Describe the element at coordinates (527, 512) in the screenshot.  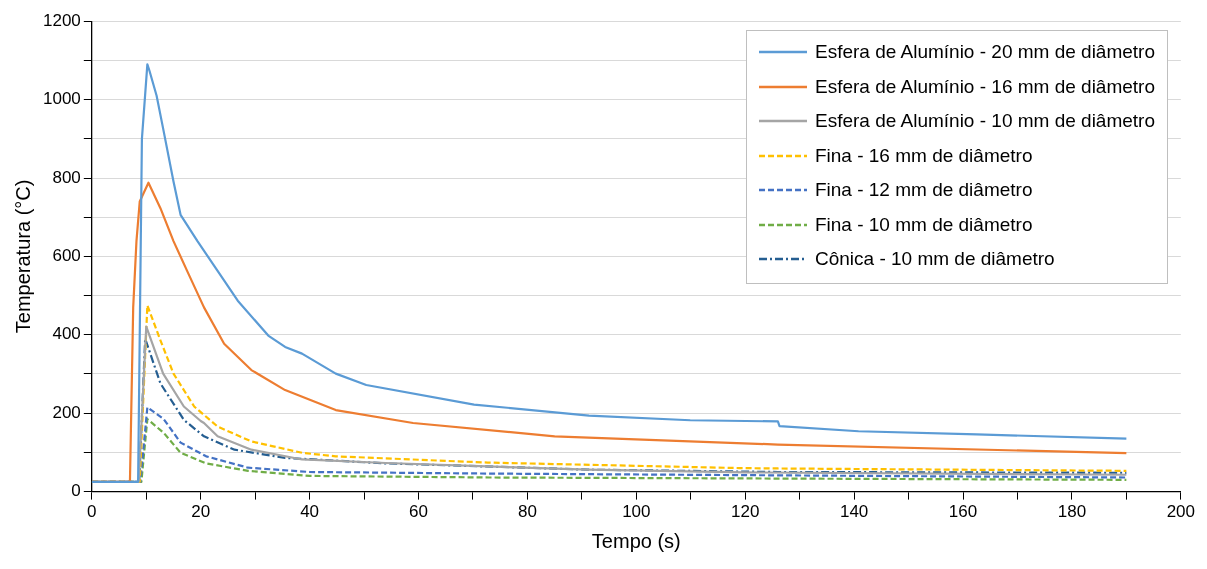
I see `x-tick-label: 80` at that location.